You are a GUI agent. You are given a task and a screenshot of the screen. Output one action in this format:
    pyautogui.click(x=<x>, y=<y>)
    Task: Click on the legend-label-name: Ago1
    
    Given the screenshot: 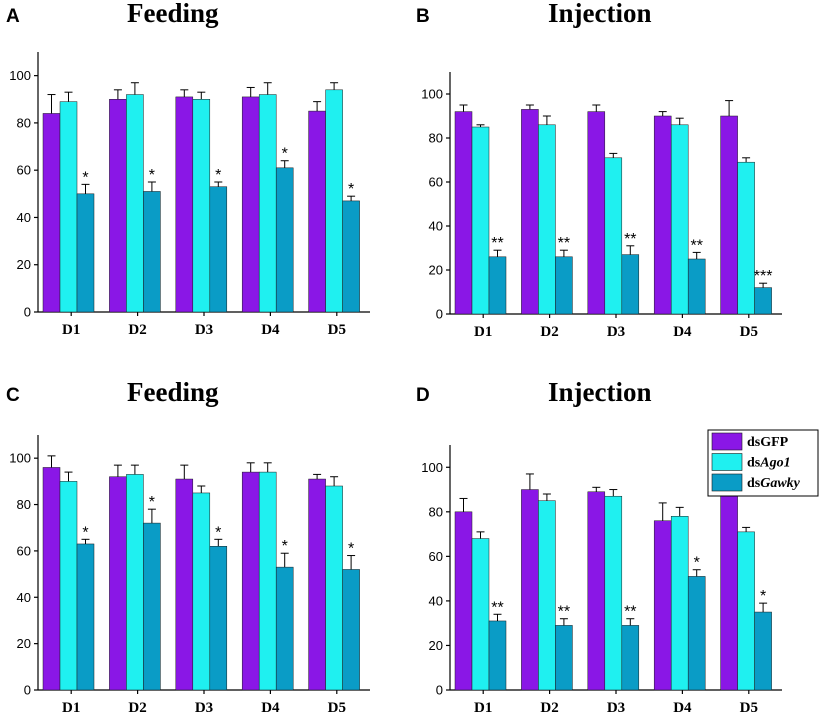 What is the action you would take?
    pyautogui.click(x=774, y=463)
    